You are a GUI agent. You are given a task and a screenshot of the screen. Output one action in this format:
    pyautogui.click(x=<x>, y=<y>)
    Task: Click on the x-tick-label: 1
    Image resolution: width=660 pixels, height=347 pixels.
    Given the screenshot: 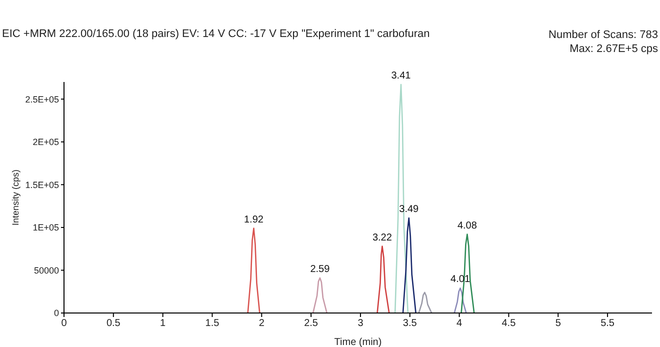 What is the action you would take?
    pyautogui.click(x=163, y=324)
    